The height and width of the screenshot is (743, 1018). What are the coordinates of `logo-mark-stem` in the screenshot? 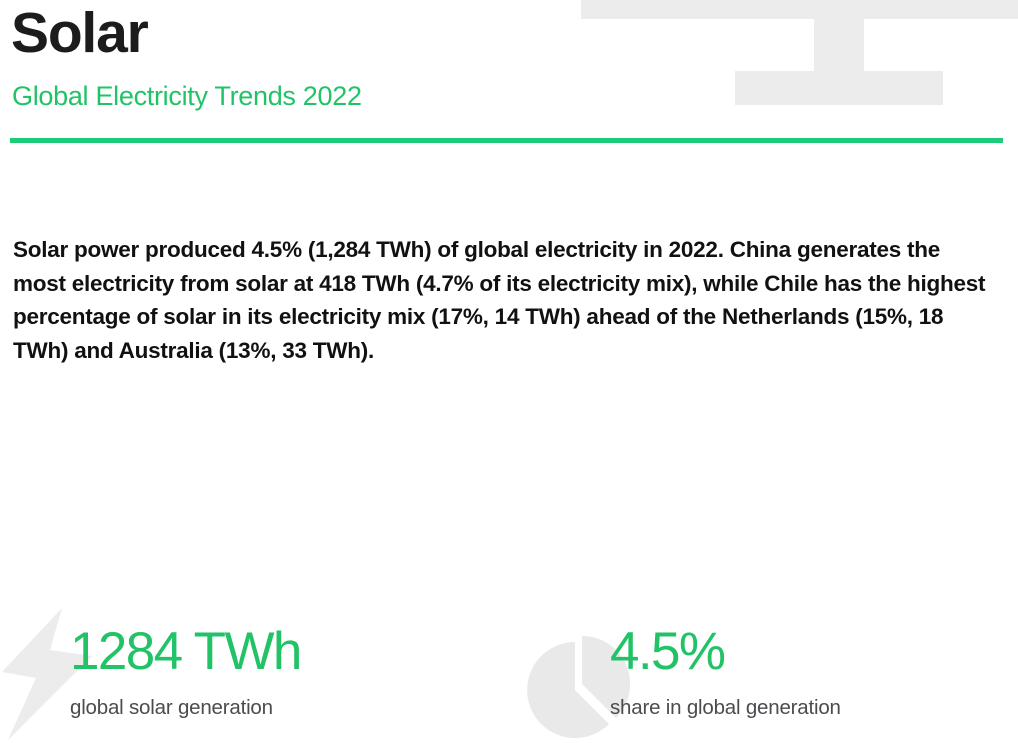 It's located at (839, 45).